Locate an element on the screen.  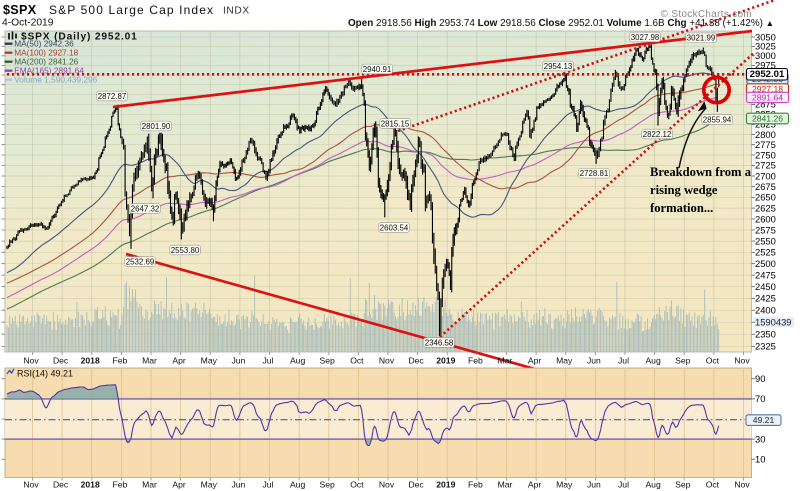
svg-text: $SPX is located at coordinates (20, 10).